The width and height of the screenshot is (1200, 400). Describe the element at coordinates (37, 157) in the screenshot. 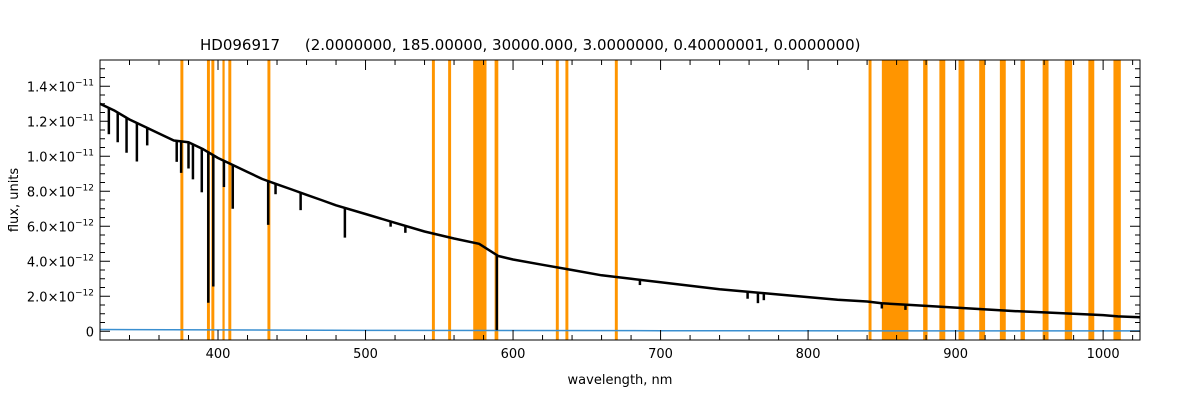

I see `y-tick-mantissa: 1.0` at that location.